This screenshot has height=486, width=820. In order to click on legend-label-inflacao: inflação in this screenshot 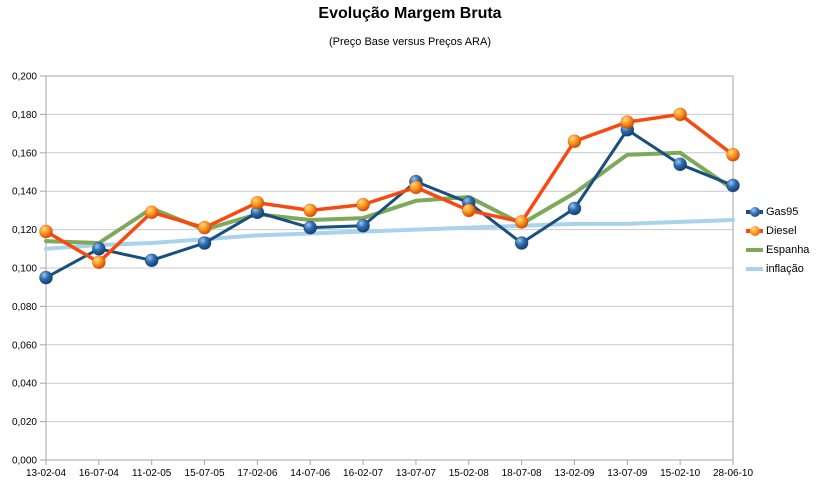, I will do `click(785, 268)`.